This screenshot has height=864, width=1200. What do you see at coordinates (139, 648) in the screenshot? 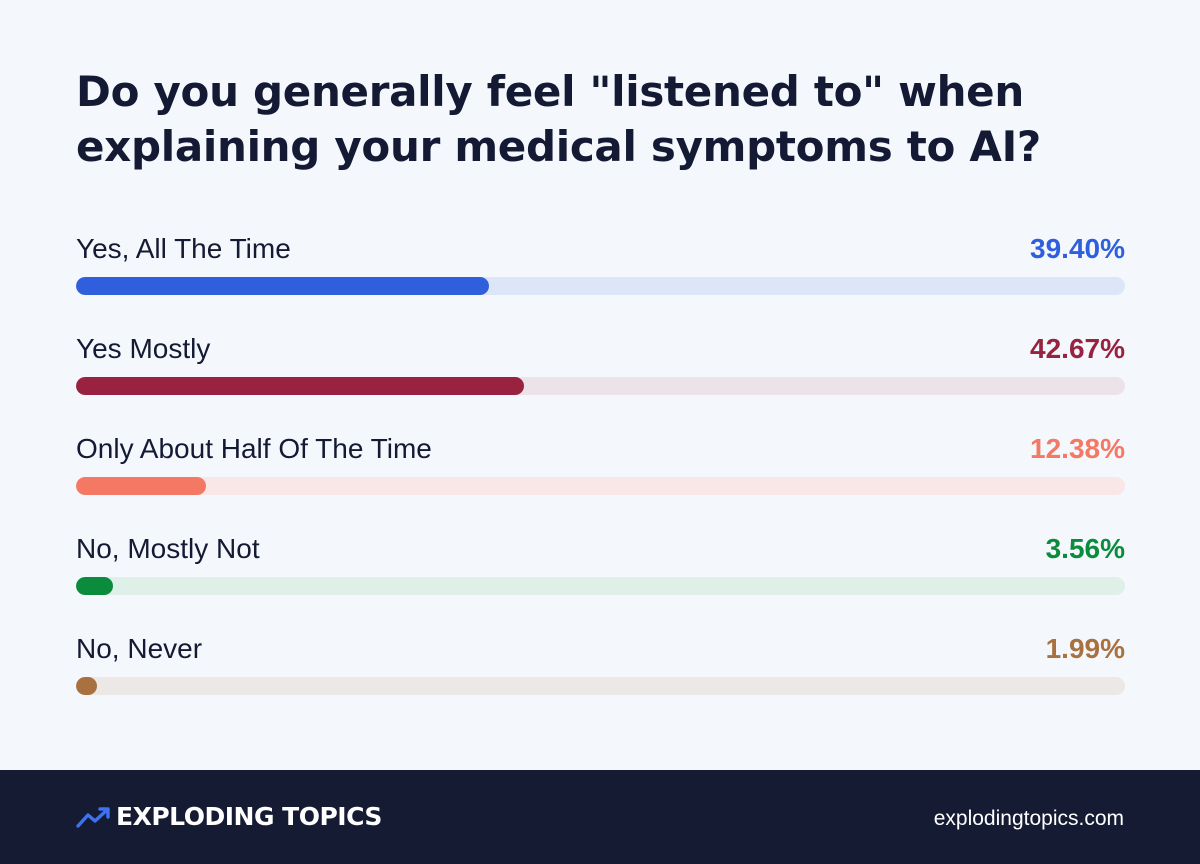
I see `bar-label: No, Never` at bounding box center [139, 648].